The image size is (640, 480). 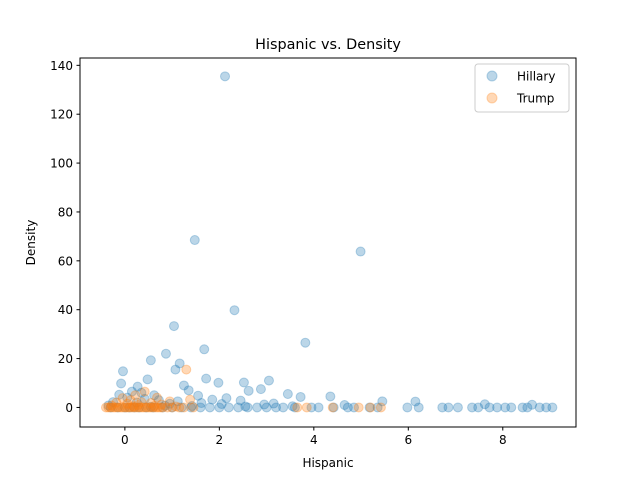 What do you see at coordinates (492, 76) in the screenshot?
I see `legend-marker-hillary` at bounding box center [492, 76].